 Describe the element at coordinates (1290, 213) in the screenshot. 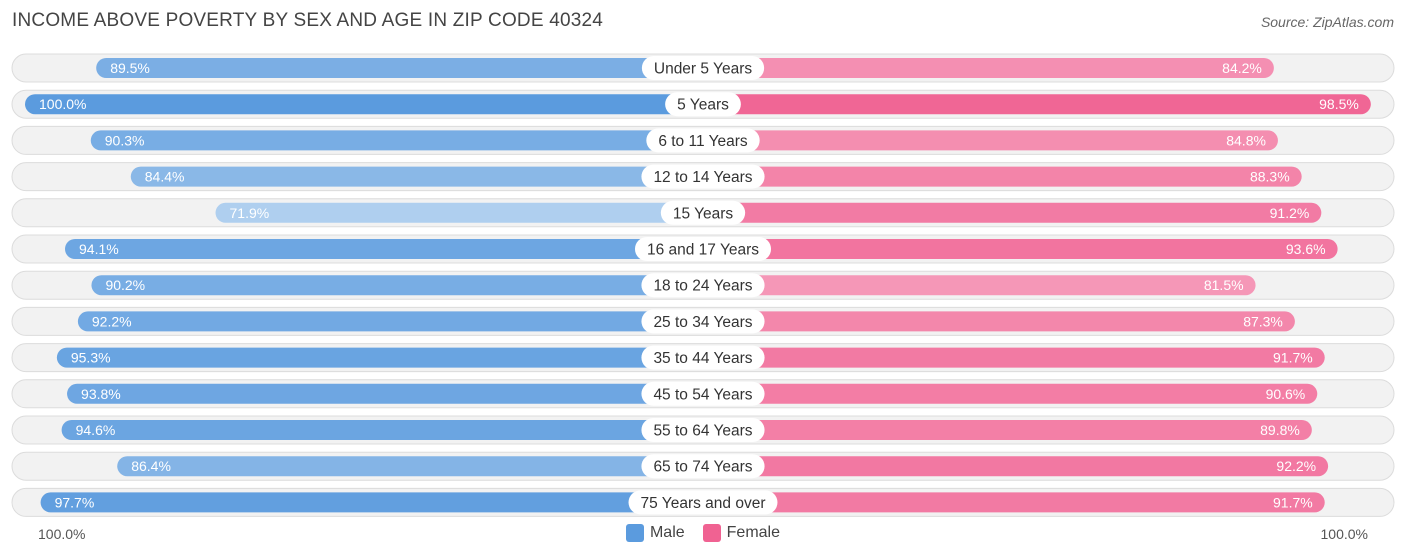

I see `data-label-female: 91.2%` at that location.